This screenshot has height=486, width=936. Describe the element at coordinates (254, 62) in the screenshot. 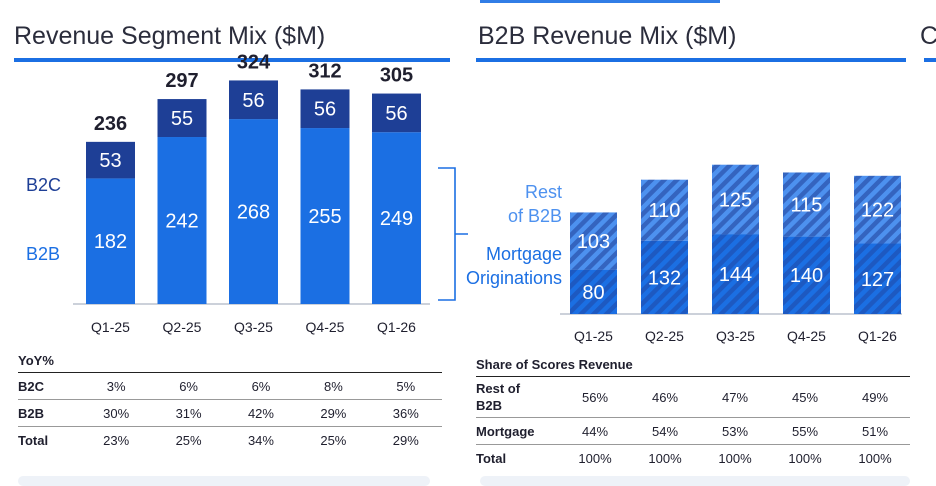

I see `total-label: 324` at that location.